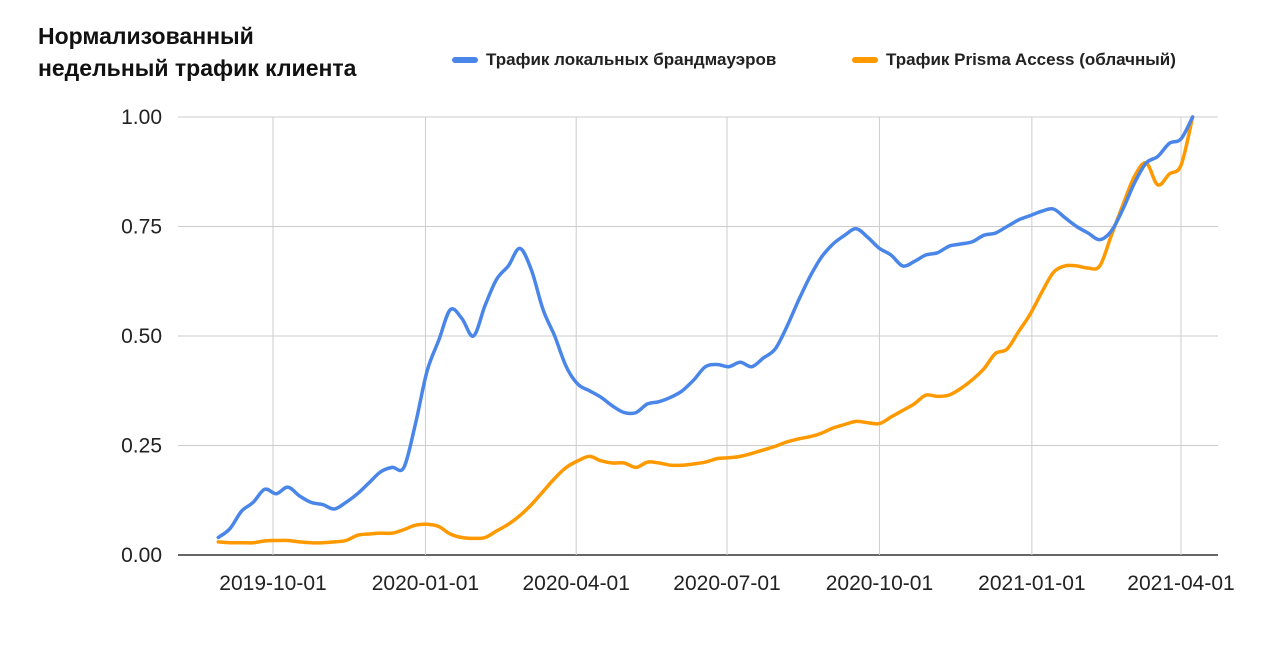  Describe the element at coordinates (146, 36) in the screenshot. I see `chart-title-line-1: Нормализованный` at that location.